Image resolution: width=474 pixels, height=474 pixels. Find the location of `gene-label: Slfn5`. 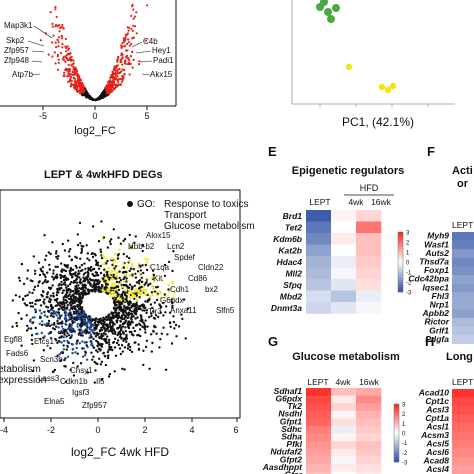

gene-label: Slfn5 is located at coordinates (225, 310).